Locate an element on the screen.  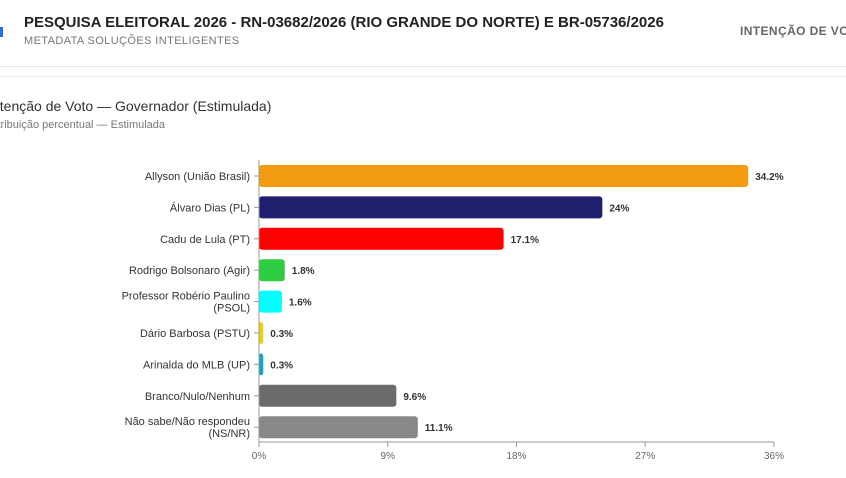
category-label: Rodrigo Bolsonaro (Agir) is located at coordinates (189, 271).